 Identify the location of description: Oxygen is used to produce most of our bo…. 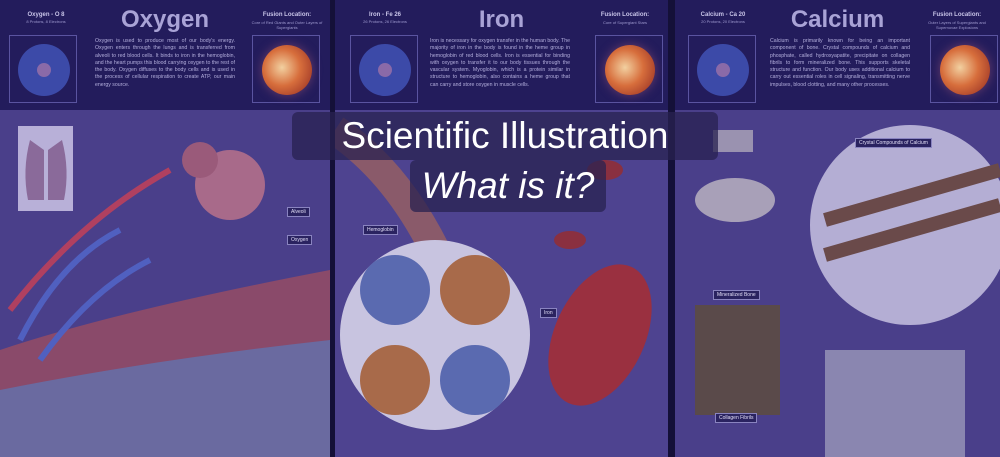
(165, 63).